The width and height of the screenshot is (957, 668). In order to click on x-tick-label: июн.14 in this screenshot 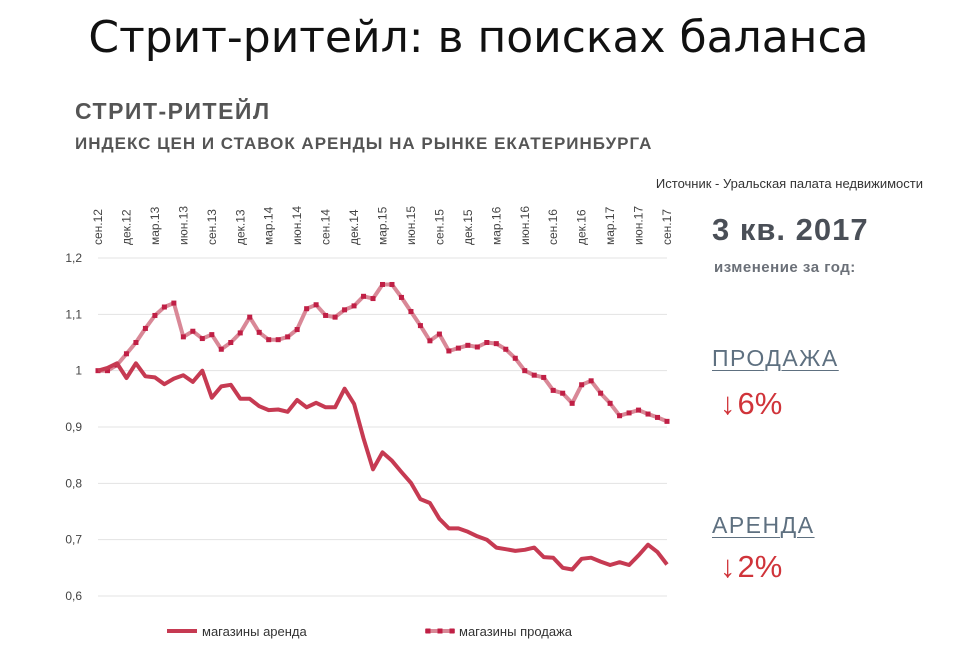, I will do `click(297, 225)`.